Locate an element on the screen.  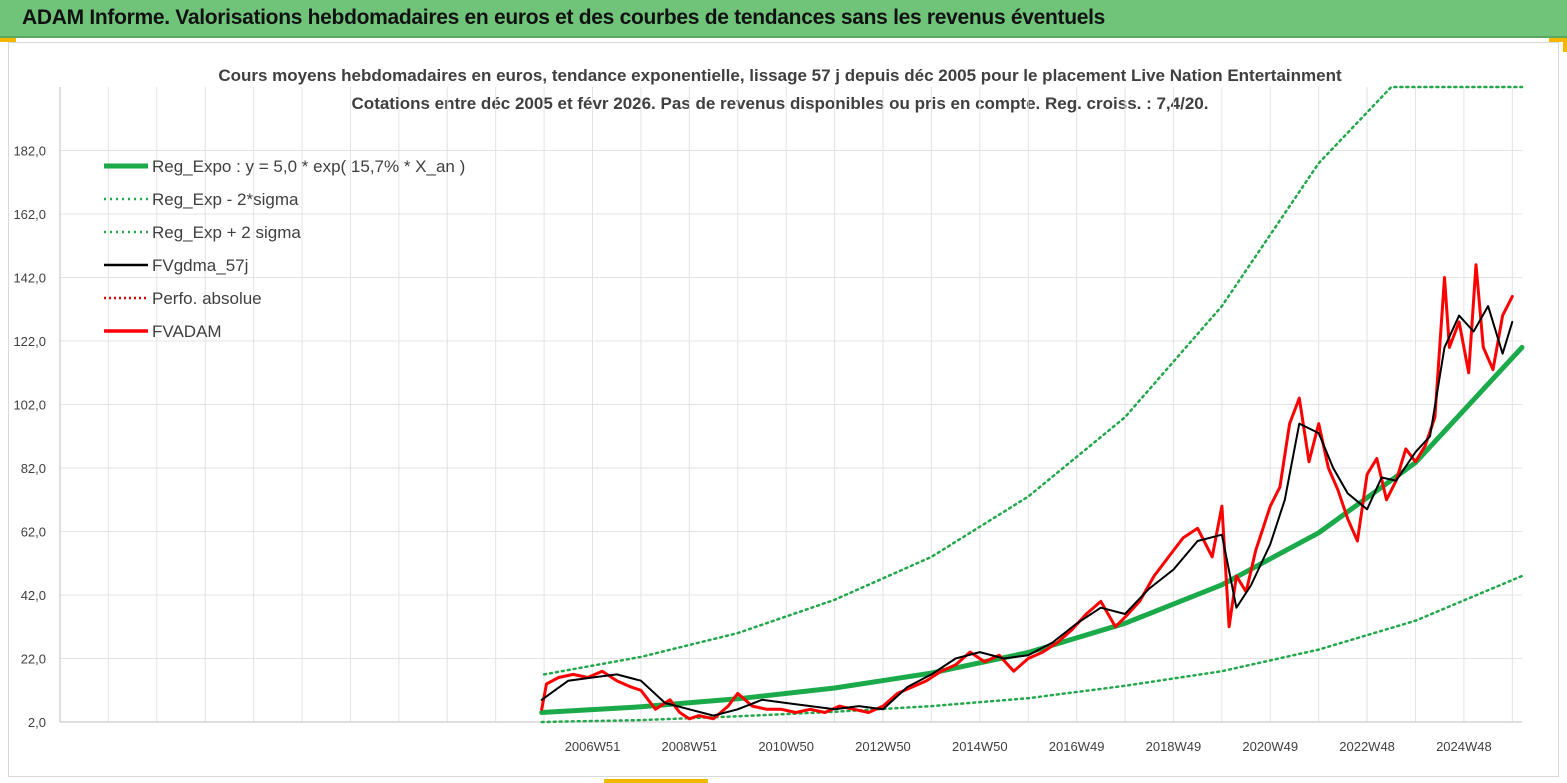
legend-label-reg-exp-plus-2sigma: Reg_Exp + 2 sigma is located at coordinates (226, 232).